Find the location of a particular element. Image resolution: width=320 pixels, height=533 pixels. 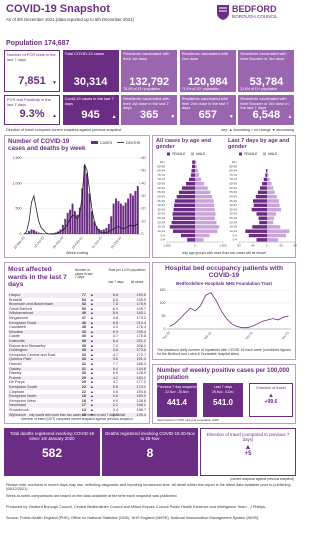

x-tick-label: 80 is located at coordinates (239, 245).